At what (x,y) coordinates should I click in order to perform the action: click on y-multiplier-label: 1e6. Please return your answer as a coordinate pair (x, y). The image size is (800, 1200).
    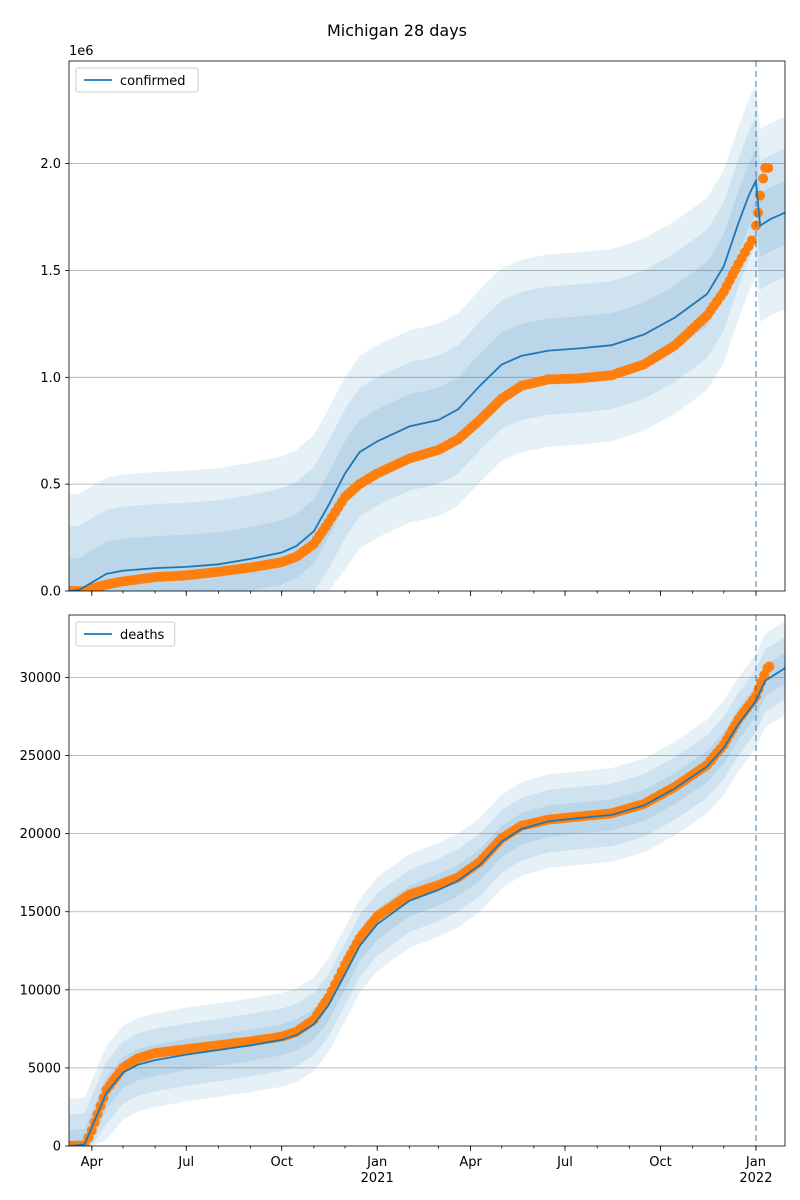
    Looking at the image, I should click on (81, 51).